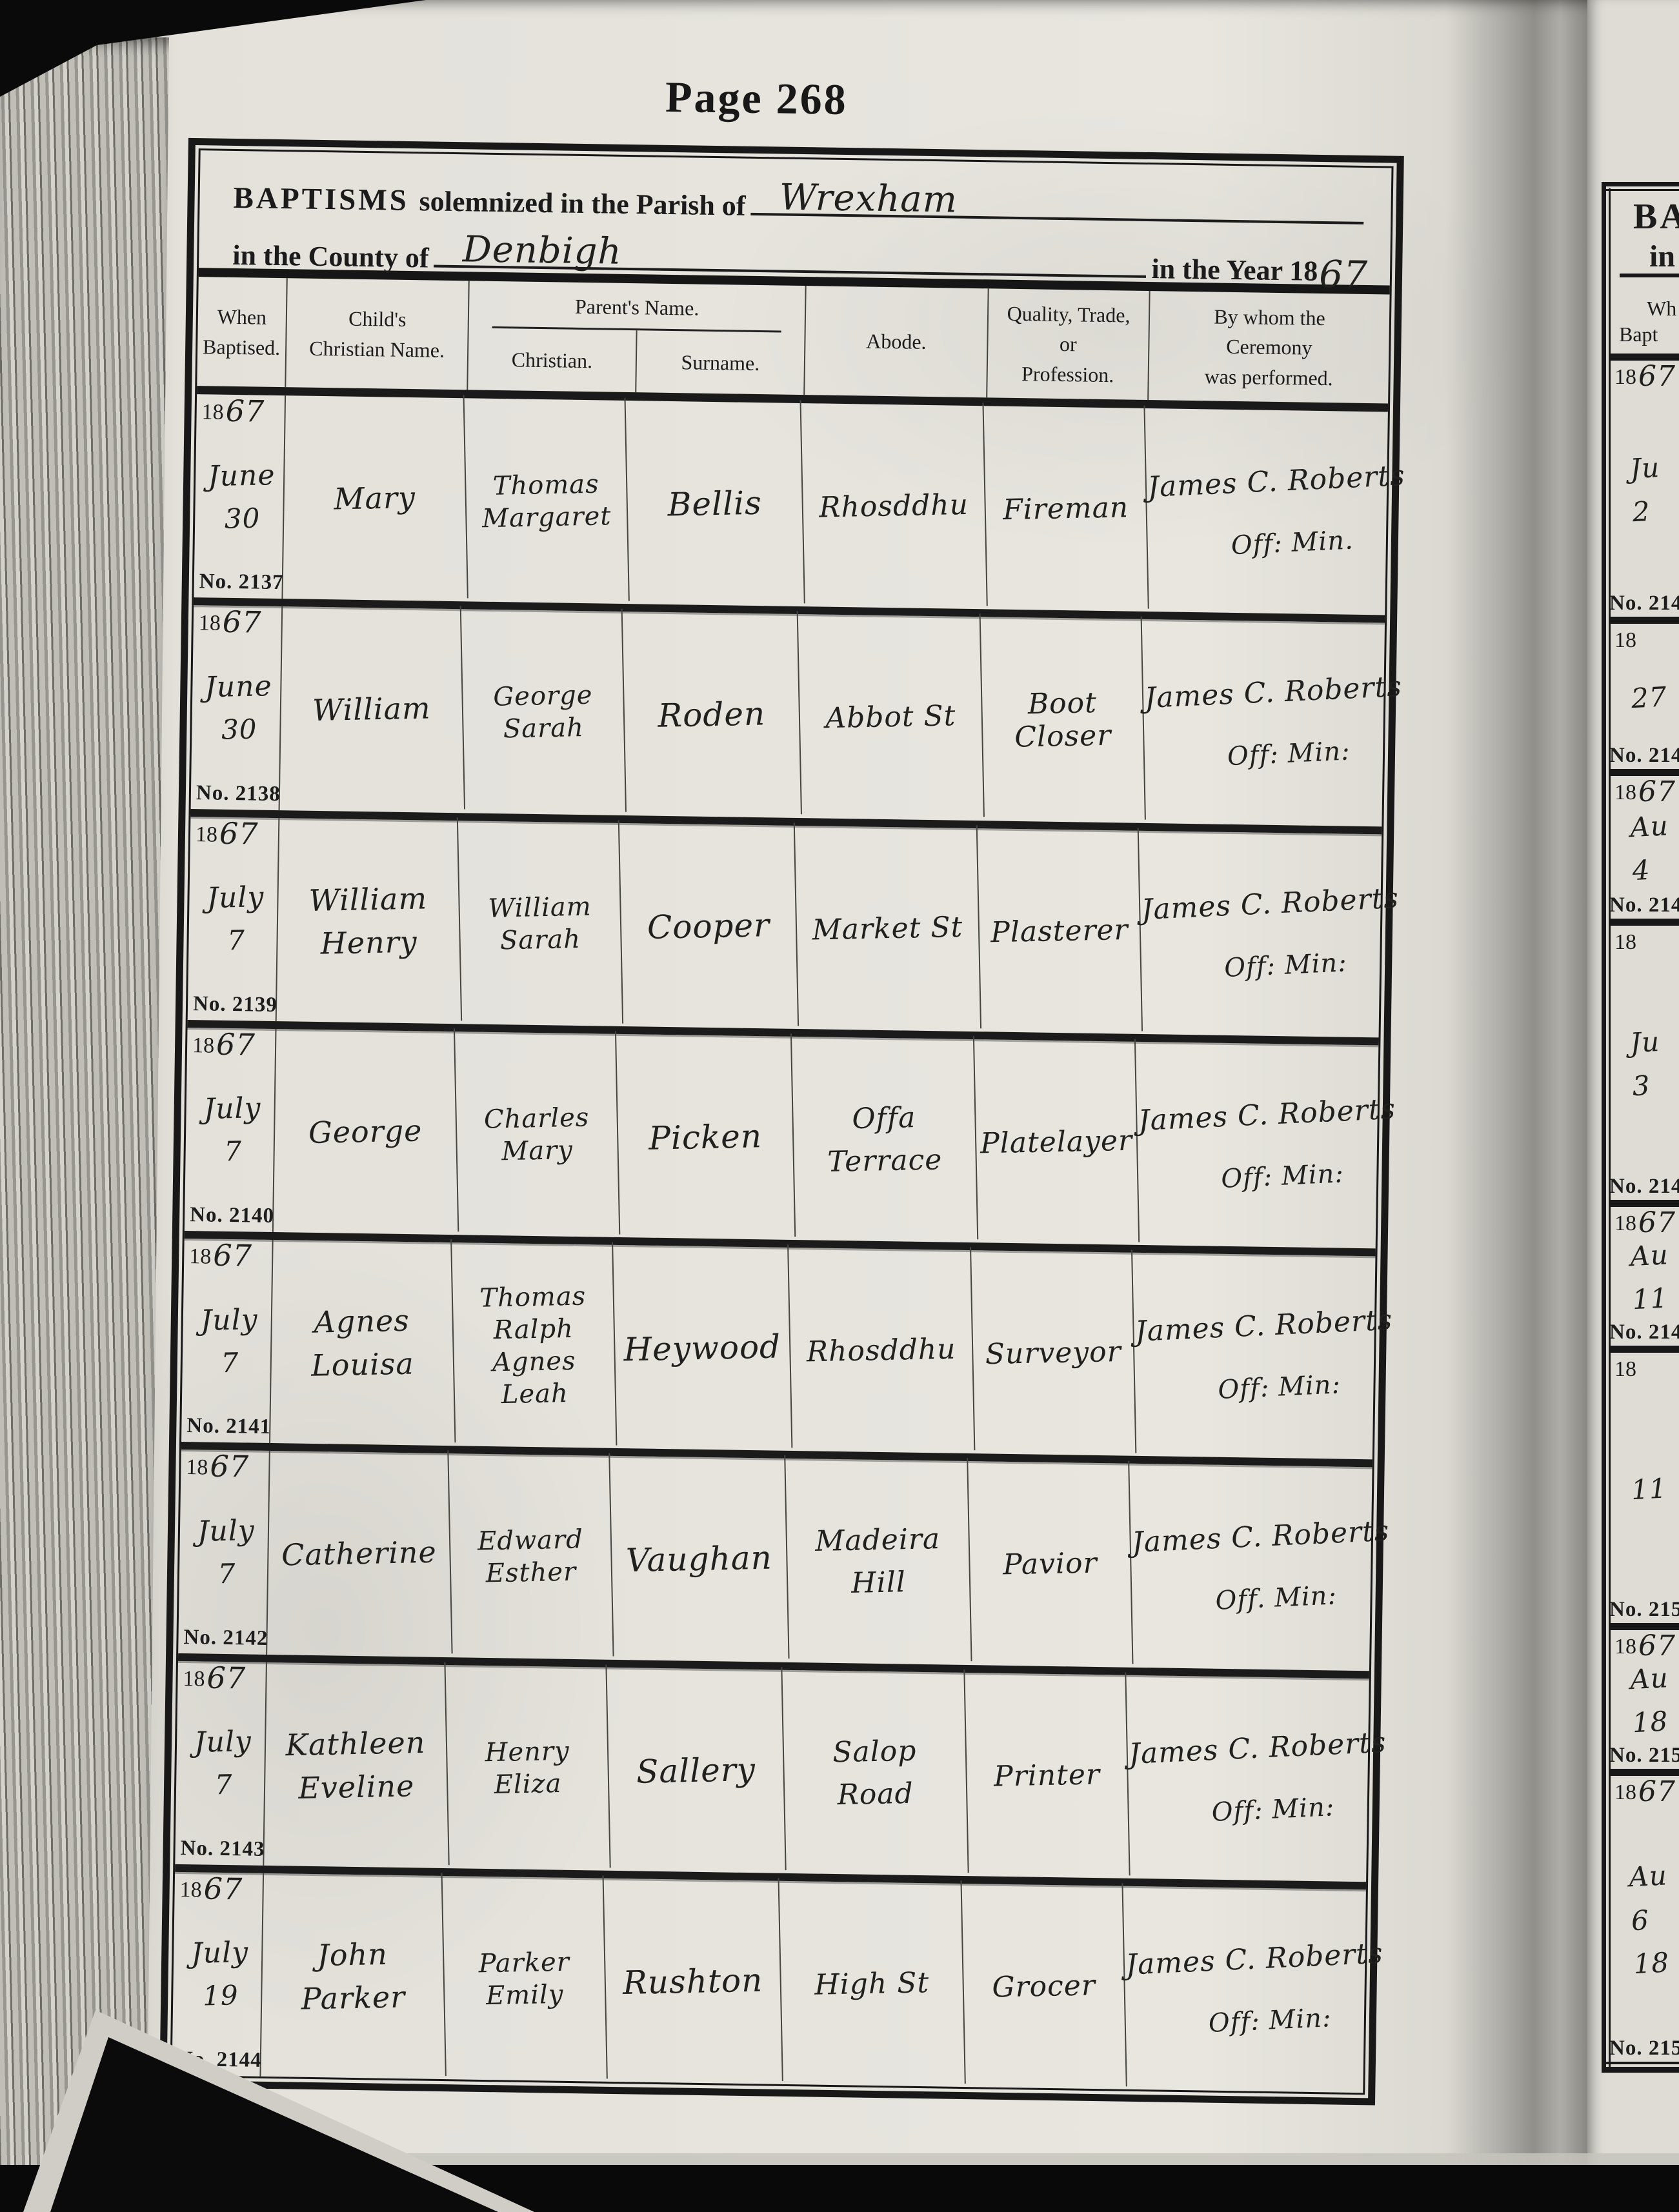 This screenshot has height=2212, width=1679. Describe the element at coordinates (878, 1562) in the screenshot. I see `cell-abode: Madeira Hill` at that location.